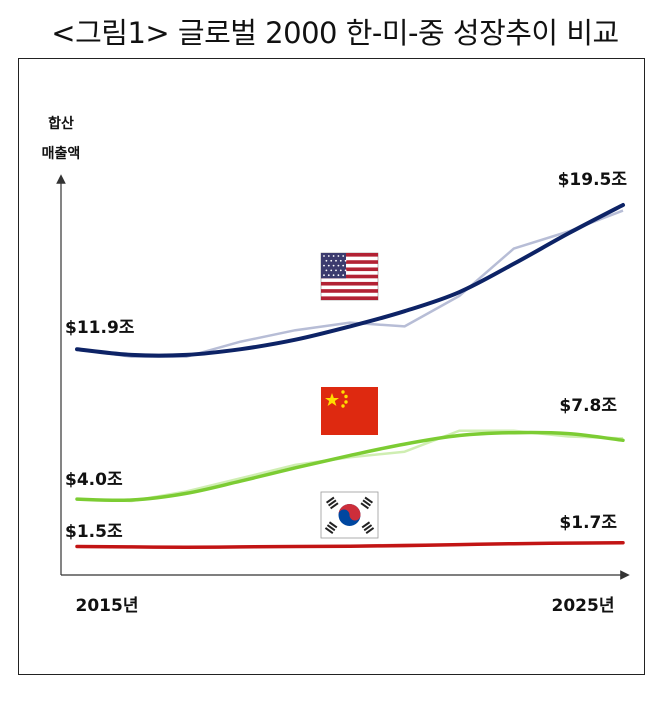 Image resolution: width=670 pixels, height=709 pixels. What do you see at coordinates (94, 532) in the screenshot?
I see `korea-start-label: $1.5조` at bounding box center [94, 532].